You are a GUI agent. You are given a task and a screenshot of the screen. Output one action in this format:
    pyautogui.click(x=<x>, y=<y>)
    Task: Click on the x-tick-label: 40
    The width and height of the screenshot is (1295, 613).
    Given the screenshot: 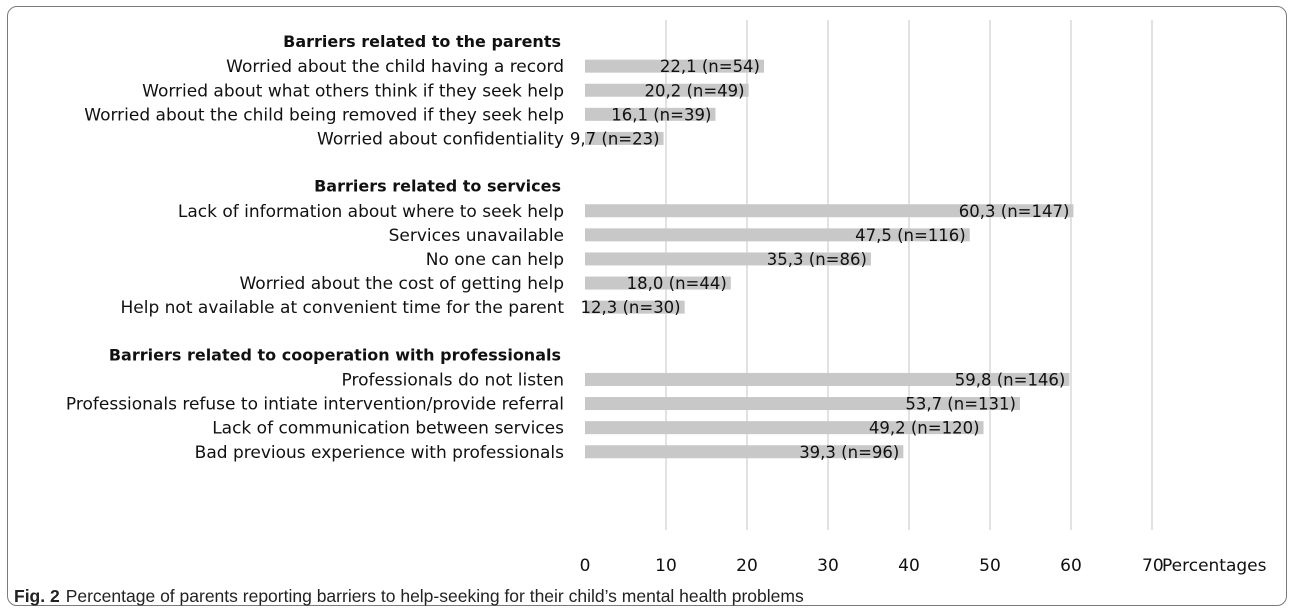 What is the action you would take?
    pyautogui.click(x=909, y=566)
    